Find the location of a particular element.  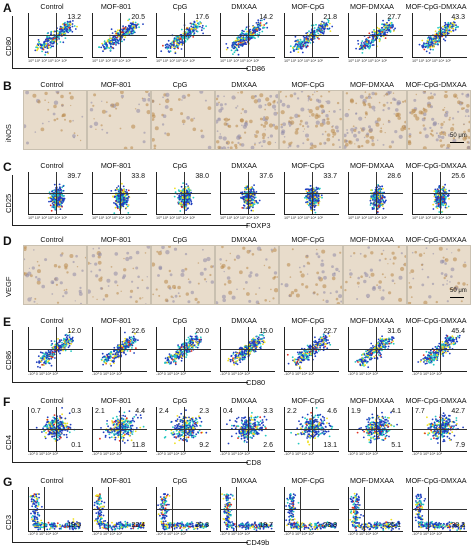

flow-plot: 28.6 is located at coordinates (375, 193).